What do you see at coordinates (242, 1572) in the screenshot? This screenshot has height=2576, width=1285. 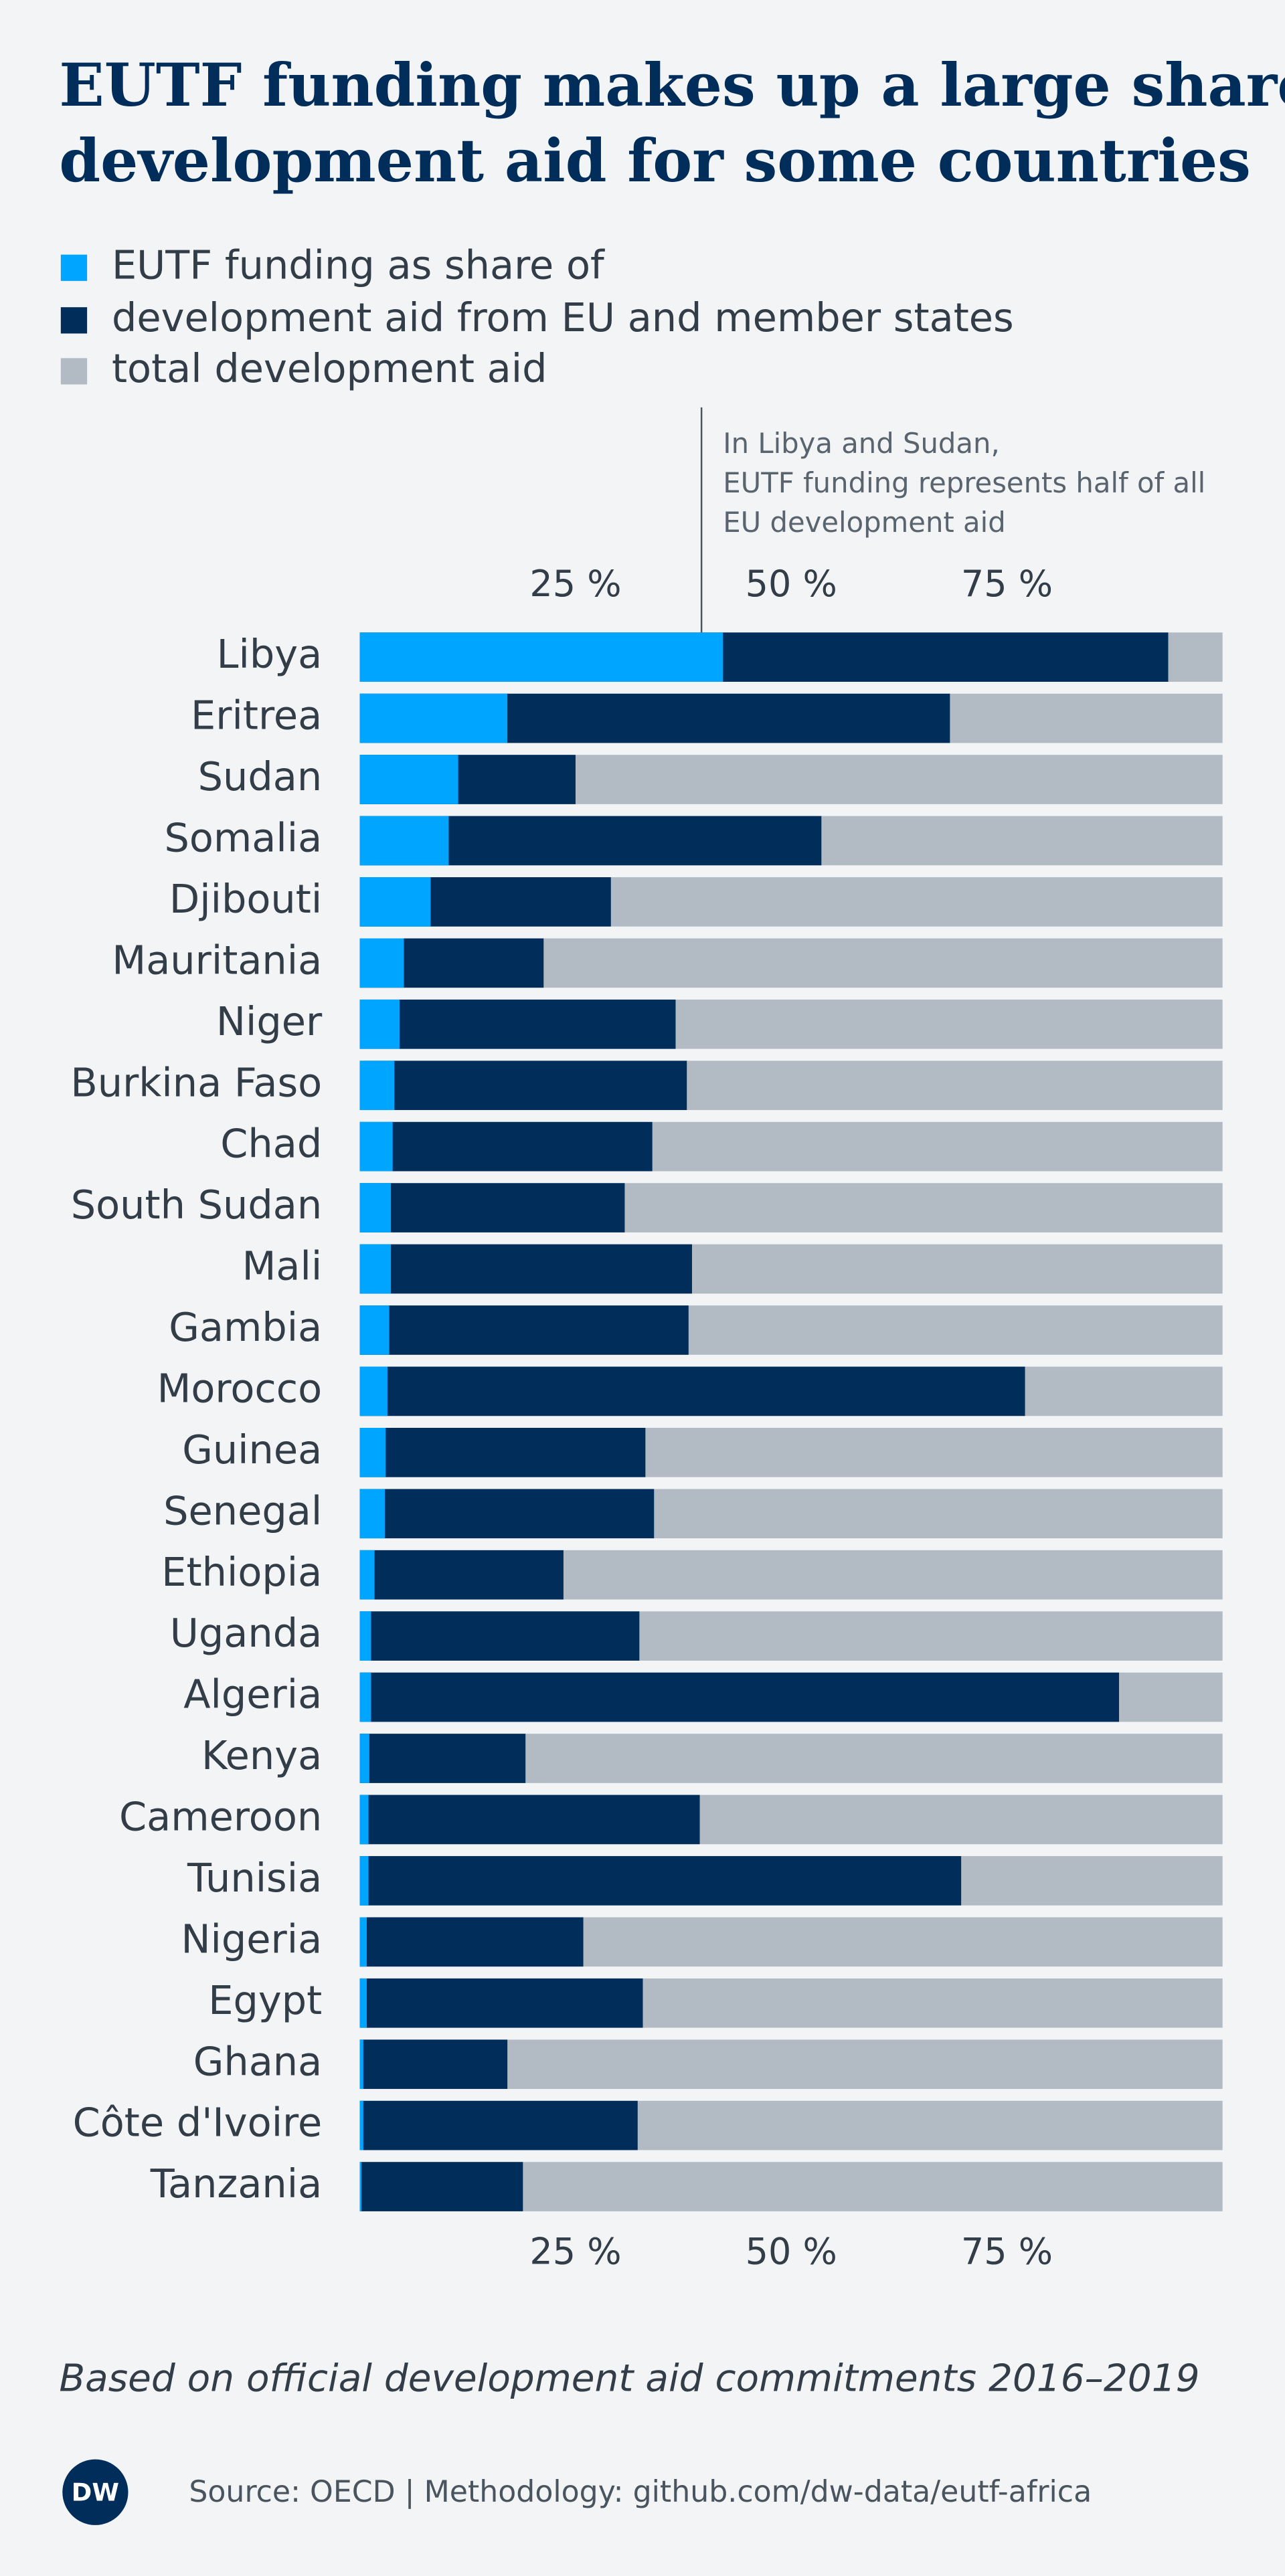 I see `y-tick-label: Ethiopia` at bounding box center [242, 1572].